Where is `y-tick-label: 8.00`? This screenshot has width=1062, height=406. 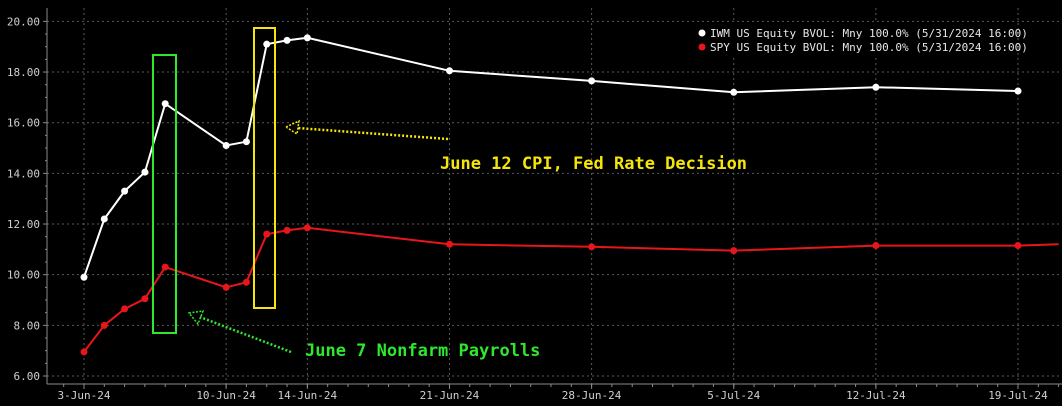 y-tick-label: 8.00 is located at coordinates (27, 325).